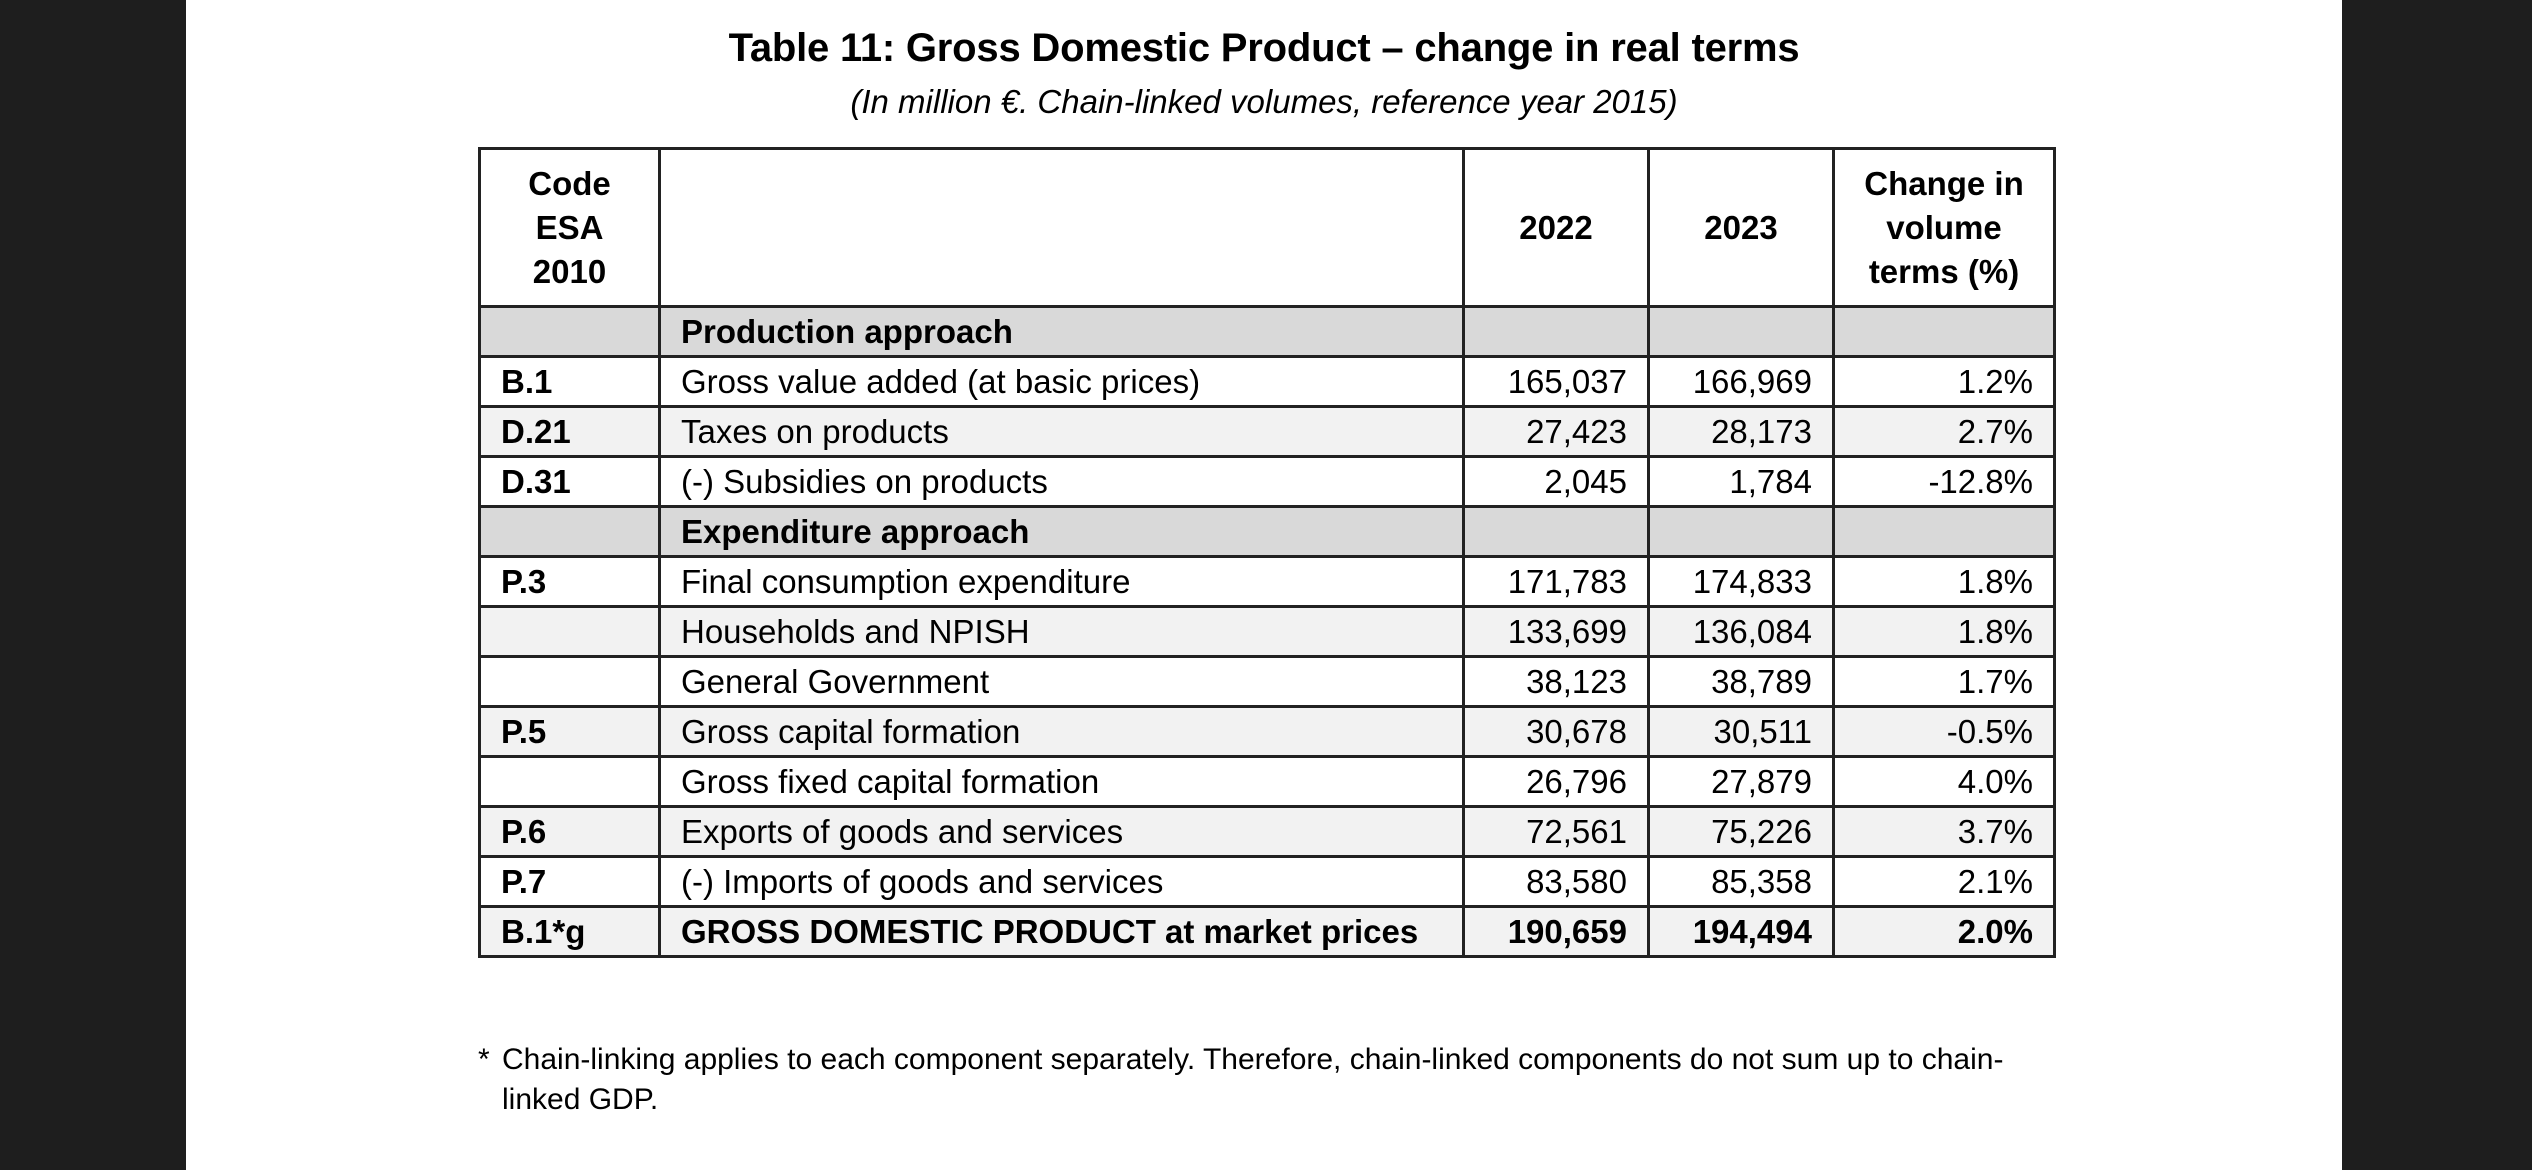 This screenshot has height=1170, width=2532. What do you see at coordinates (1741, 881) in the screenshot?
I see `cell-2023: 85,358` at bounding box center [1741, 881].